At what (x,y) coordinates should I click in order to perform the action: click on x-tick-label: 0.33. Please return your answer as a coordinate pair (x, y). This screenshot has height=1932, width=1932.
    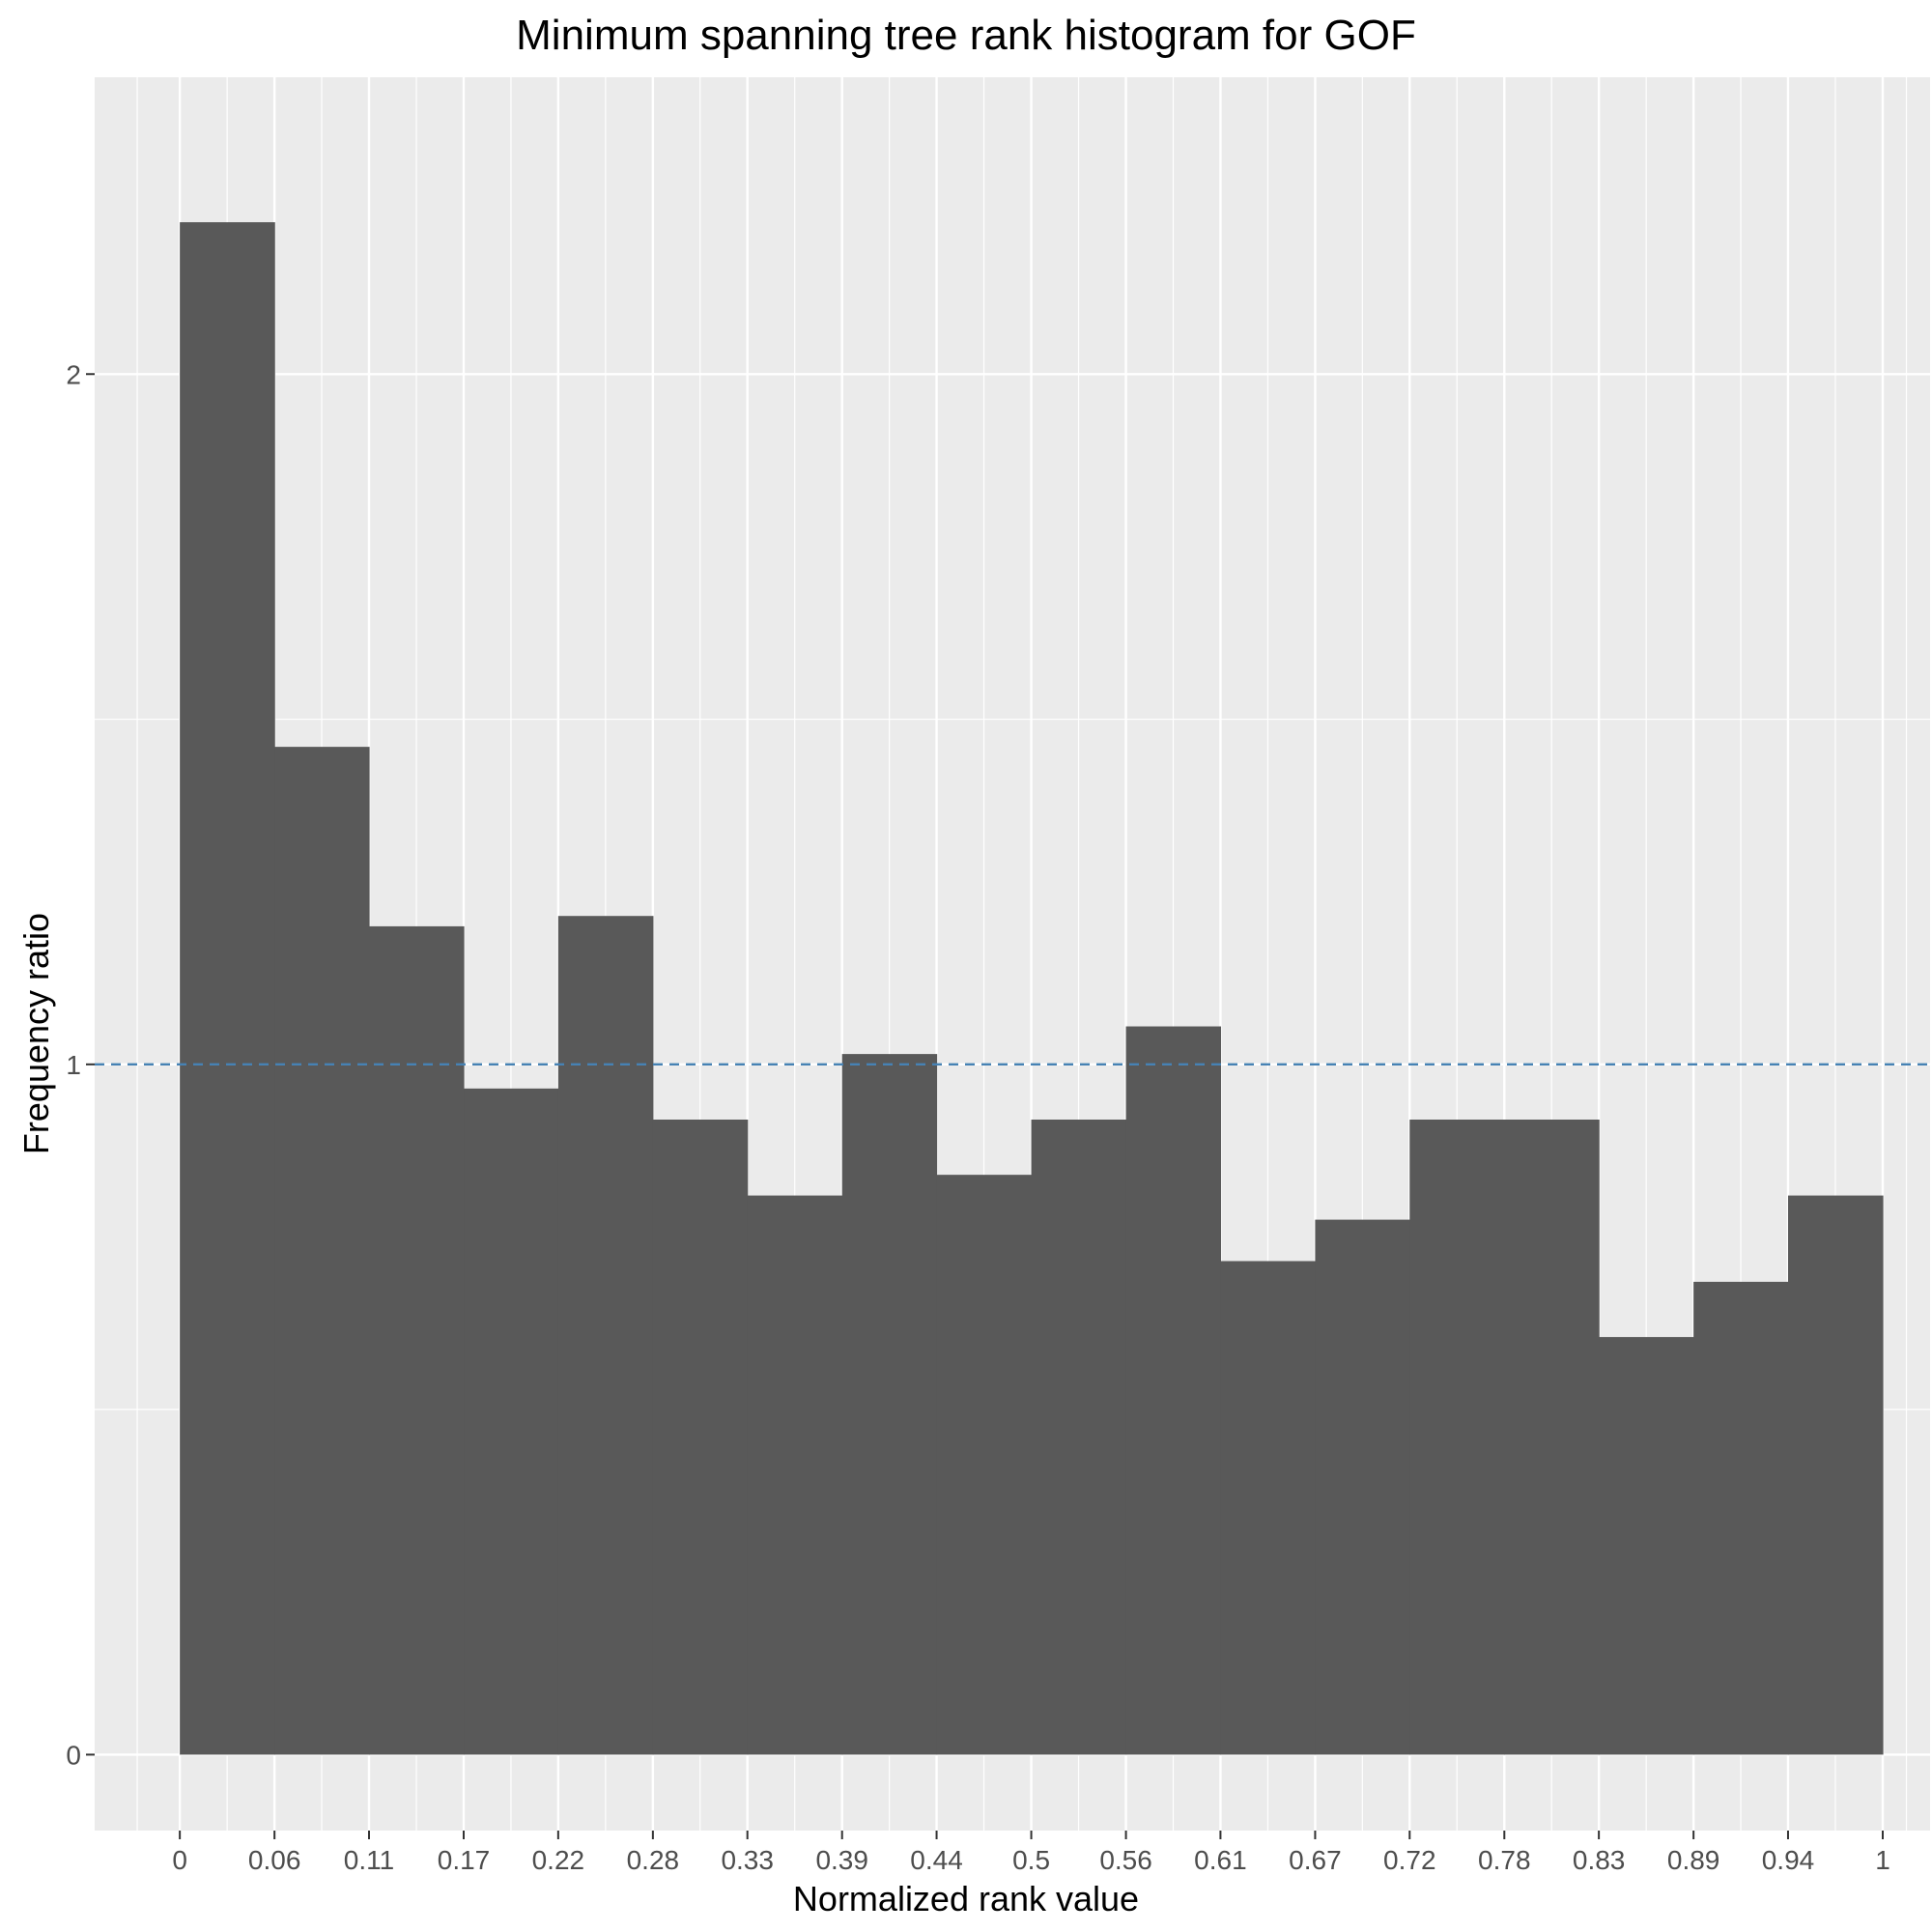
    Looking at the image, I should click on (747, 1860).